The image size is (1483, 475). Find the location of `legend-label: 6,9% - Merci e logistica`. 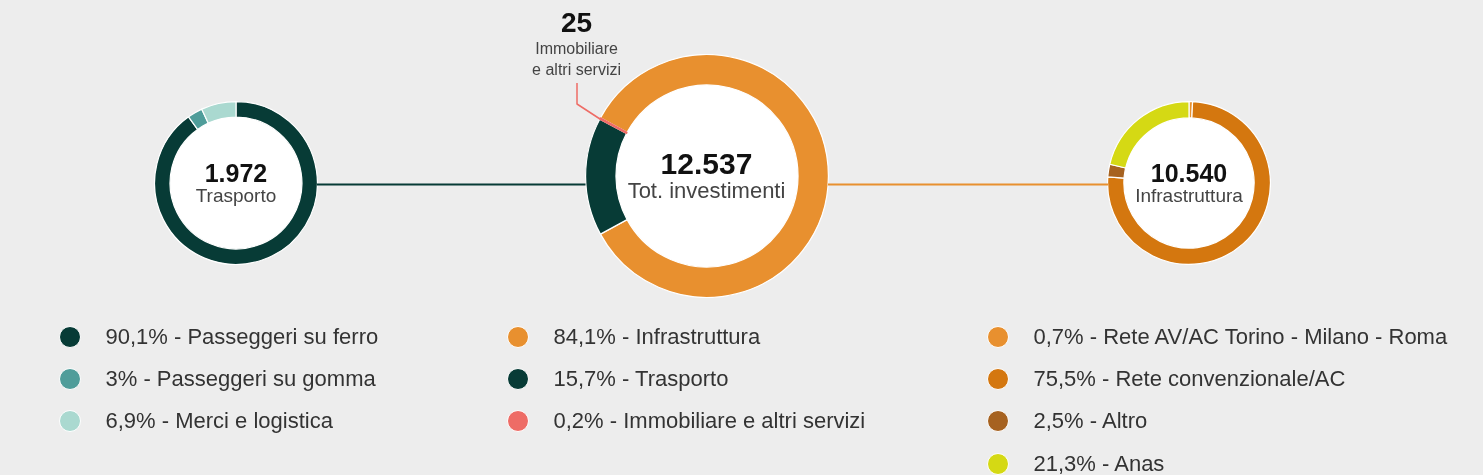

legend-label: 6,9% - Merci e logistica is located at coordinates (219, 421).